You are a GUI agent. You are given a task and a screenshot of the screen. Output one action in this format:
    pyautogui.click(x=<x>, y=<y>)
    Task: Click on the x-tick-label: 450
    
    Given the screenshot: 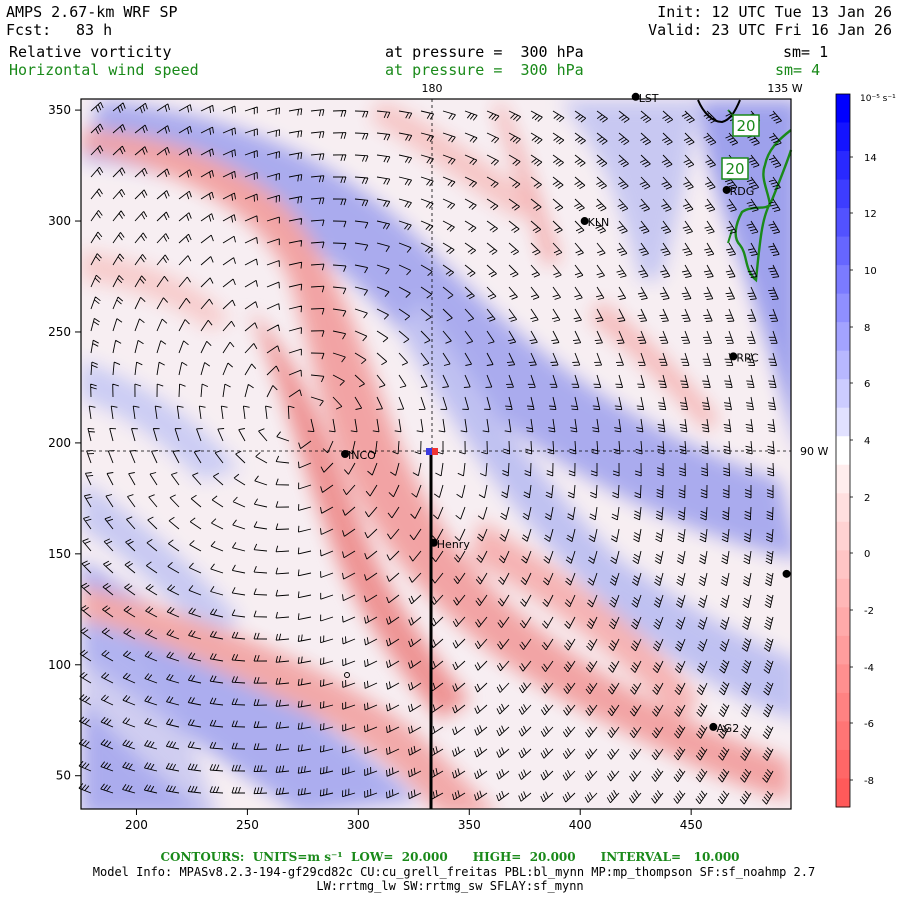 What is the action you would take?
    pyautogui.click(x=691, y=825)
    